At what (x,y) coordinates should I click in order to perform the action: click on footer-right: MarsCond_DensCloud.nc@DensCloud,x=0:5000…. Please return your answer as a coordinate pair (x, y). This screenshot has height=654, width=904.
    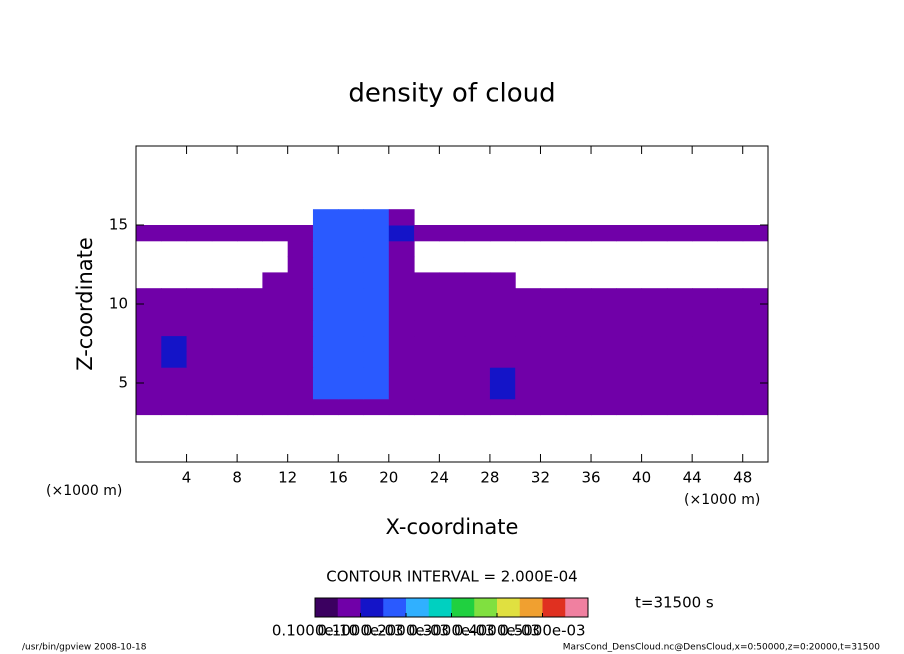
    Looking at the image, I should click on (721, 648).